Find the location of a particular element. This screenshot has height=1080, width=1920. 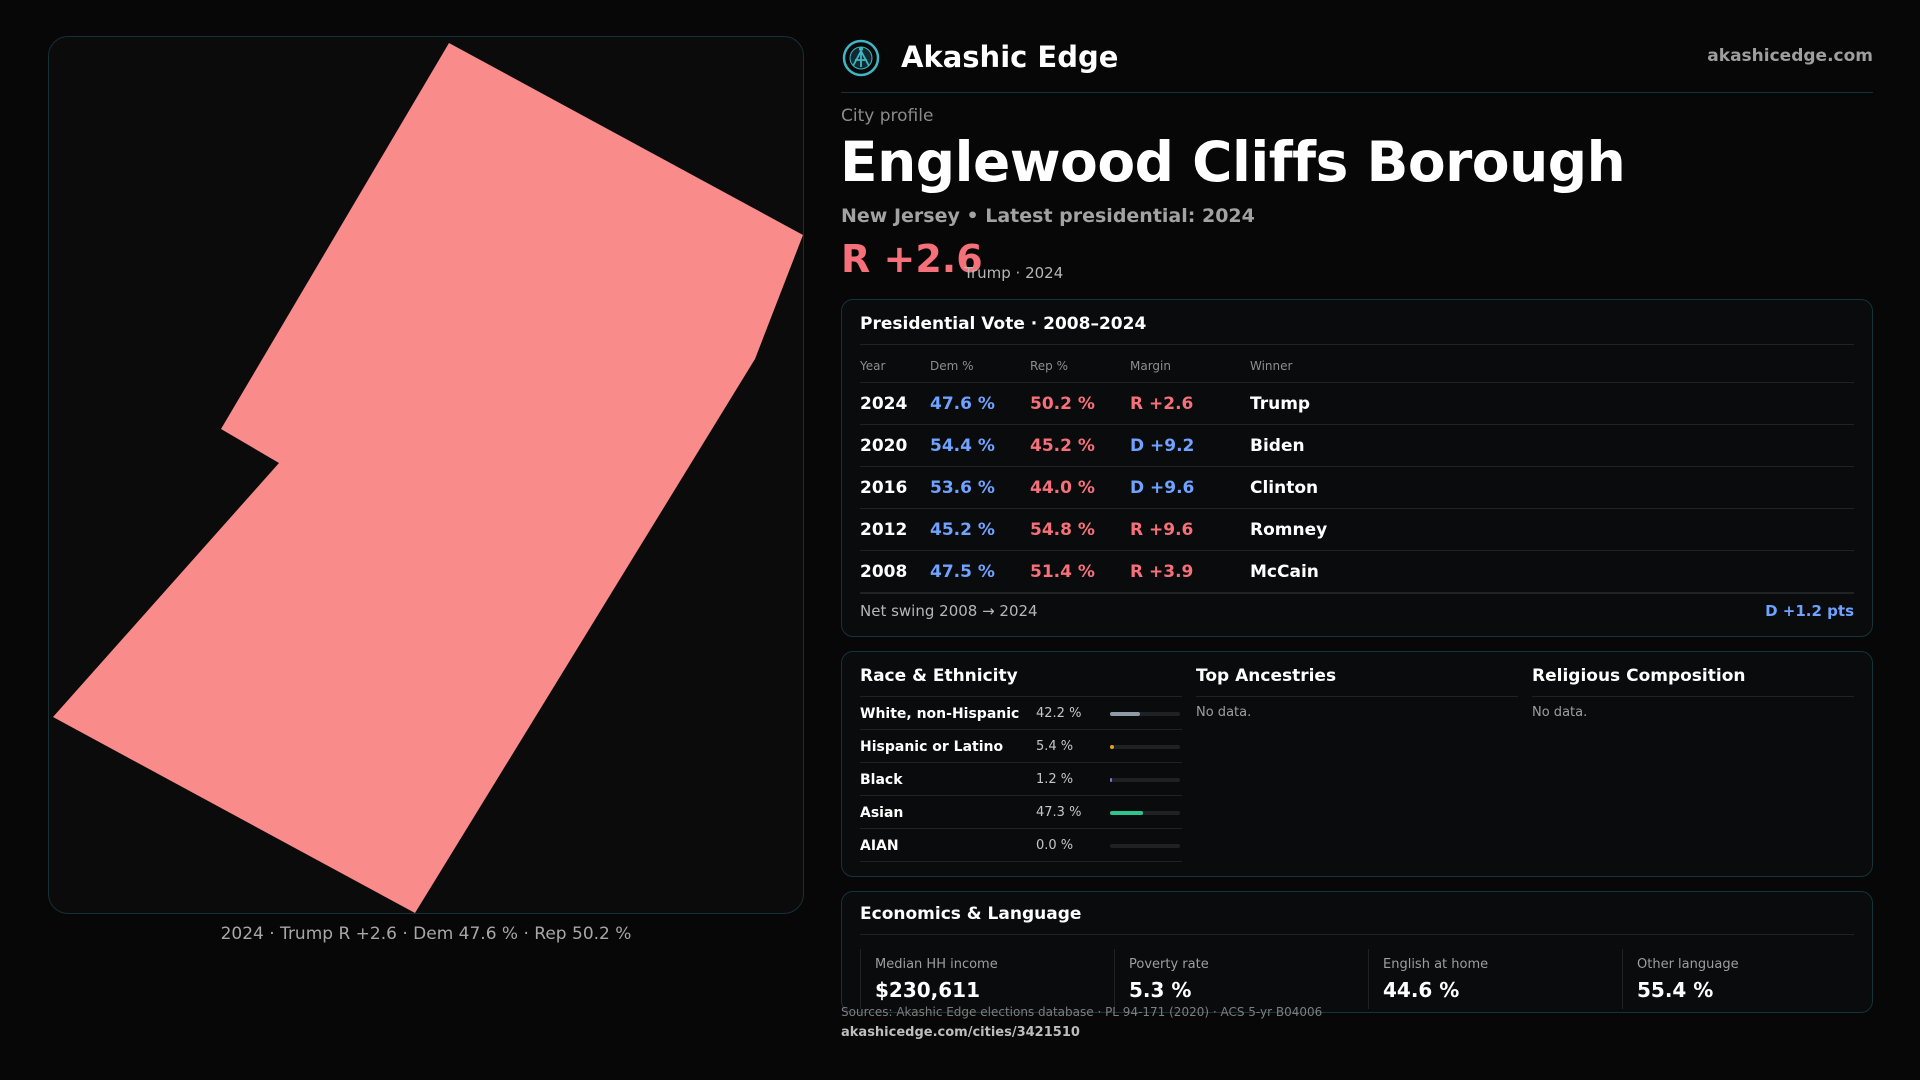

col-rep: Rep % is located at coordinates (1080, 366).